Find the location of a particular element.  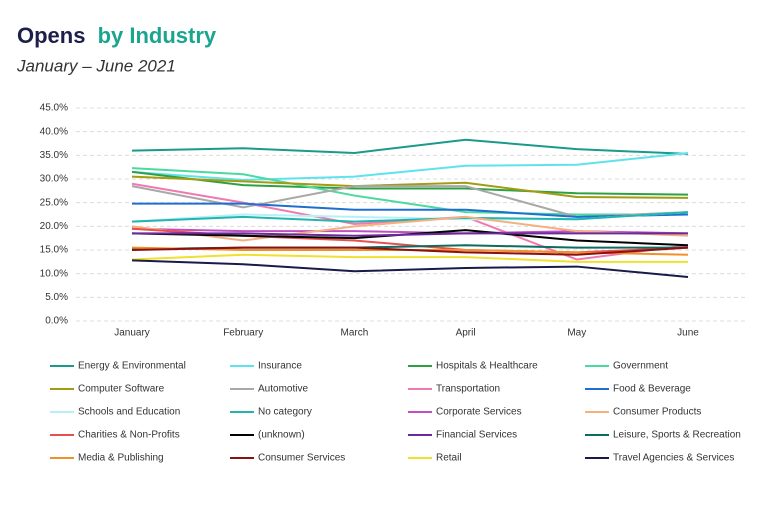

x-tick-label: January is located at coordinates (132, 333).